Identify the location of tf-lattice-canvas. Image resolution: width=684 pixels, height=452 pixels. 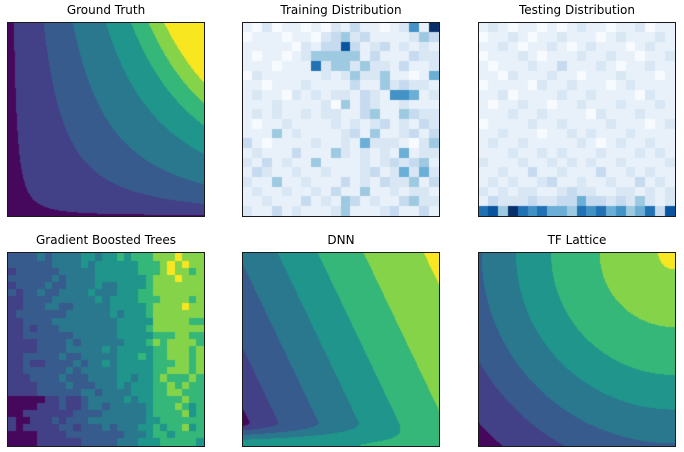
(577, 349).